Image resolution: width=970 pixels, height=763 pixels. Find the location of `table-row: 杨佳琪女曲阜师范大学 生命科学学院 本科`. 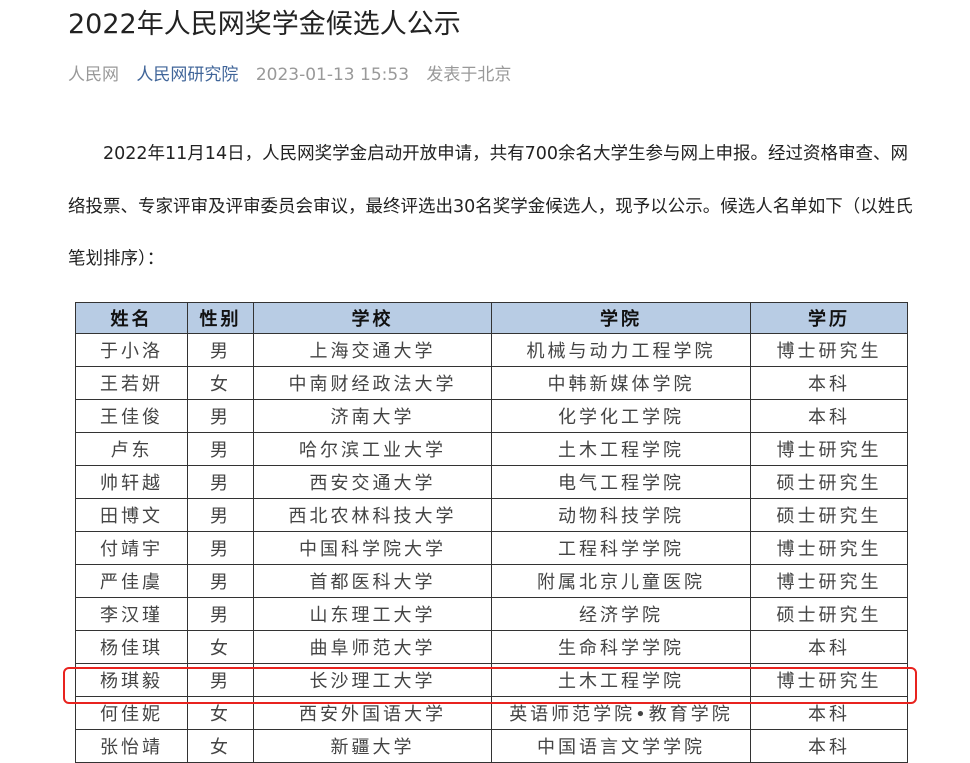

table-row: 杨佳琪女曲阜师范大学 生命科学学院 本科 is located at coordinates (491, 647).